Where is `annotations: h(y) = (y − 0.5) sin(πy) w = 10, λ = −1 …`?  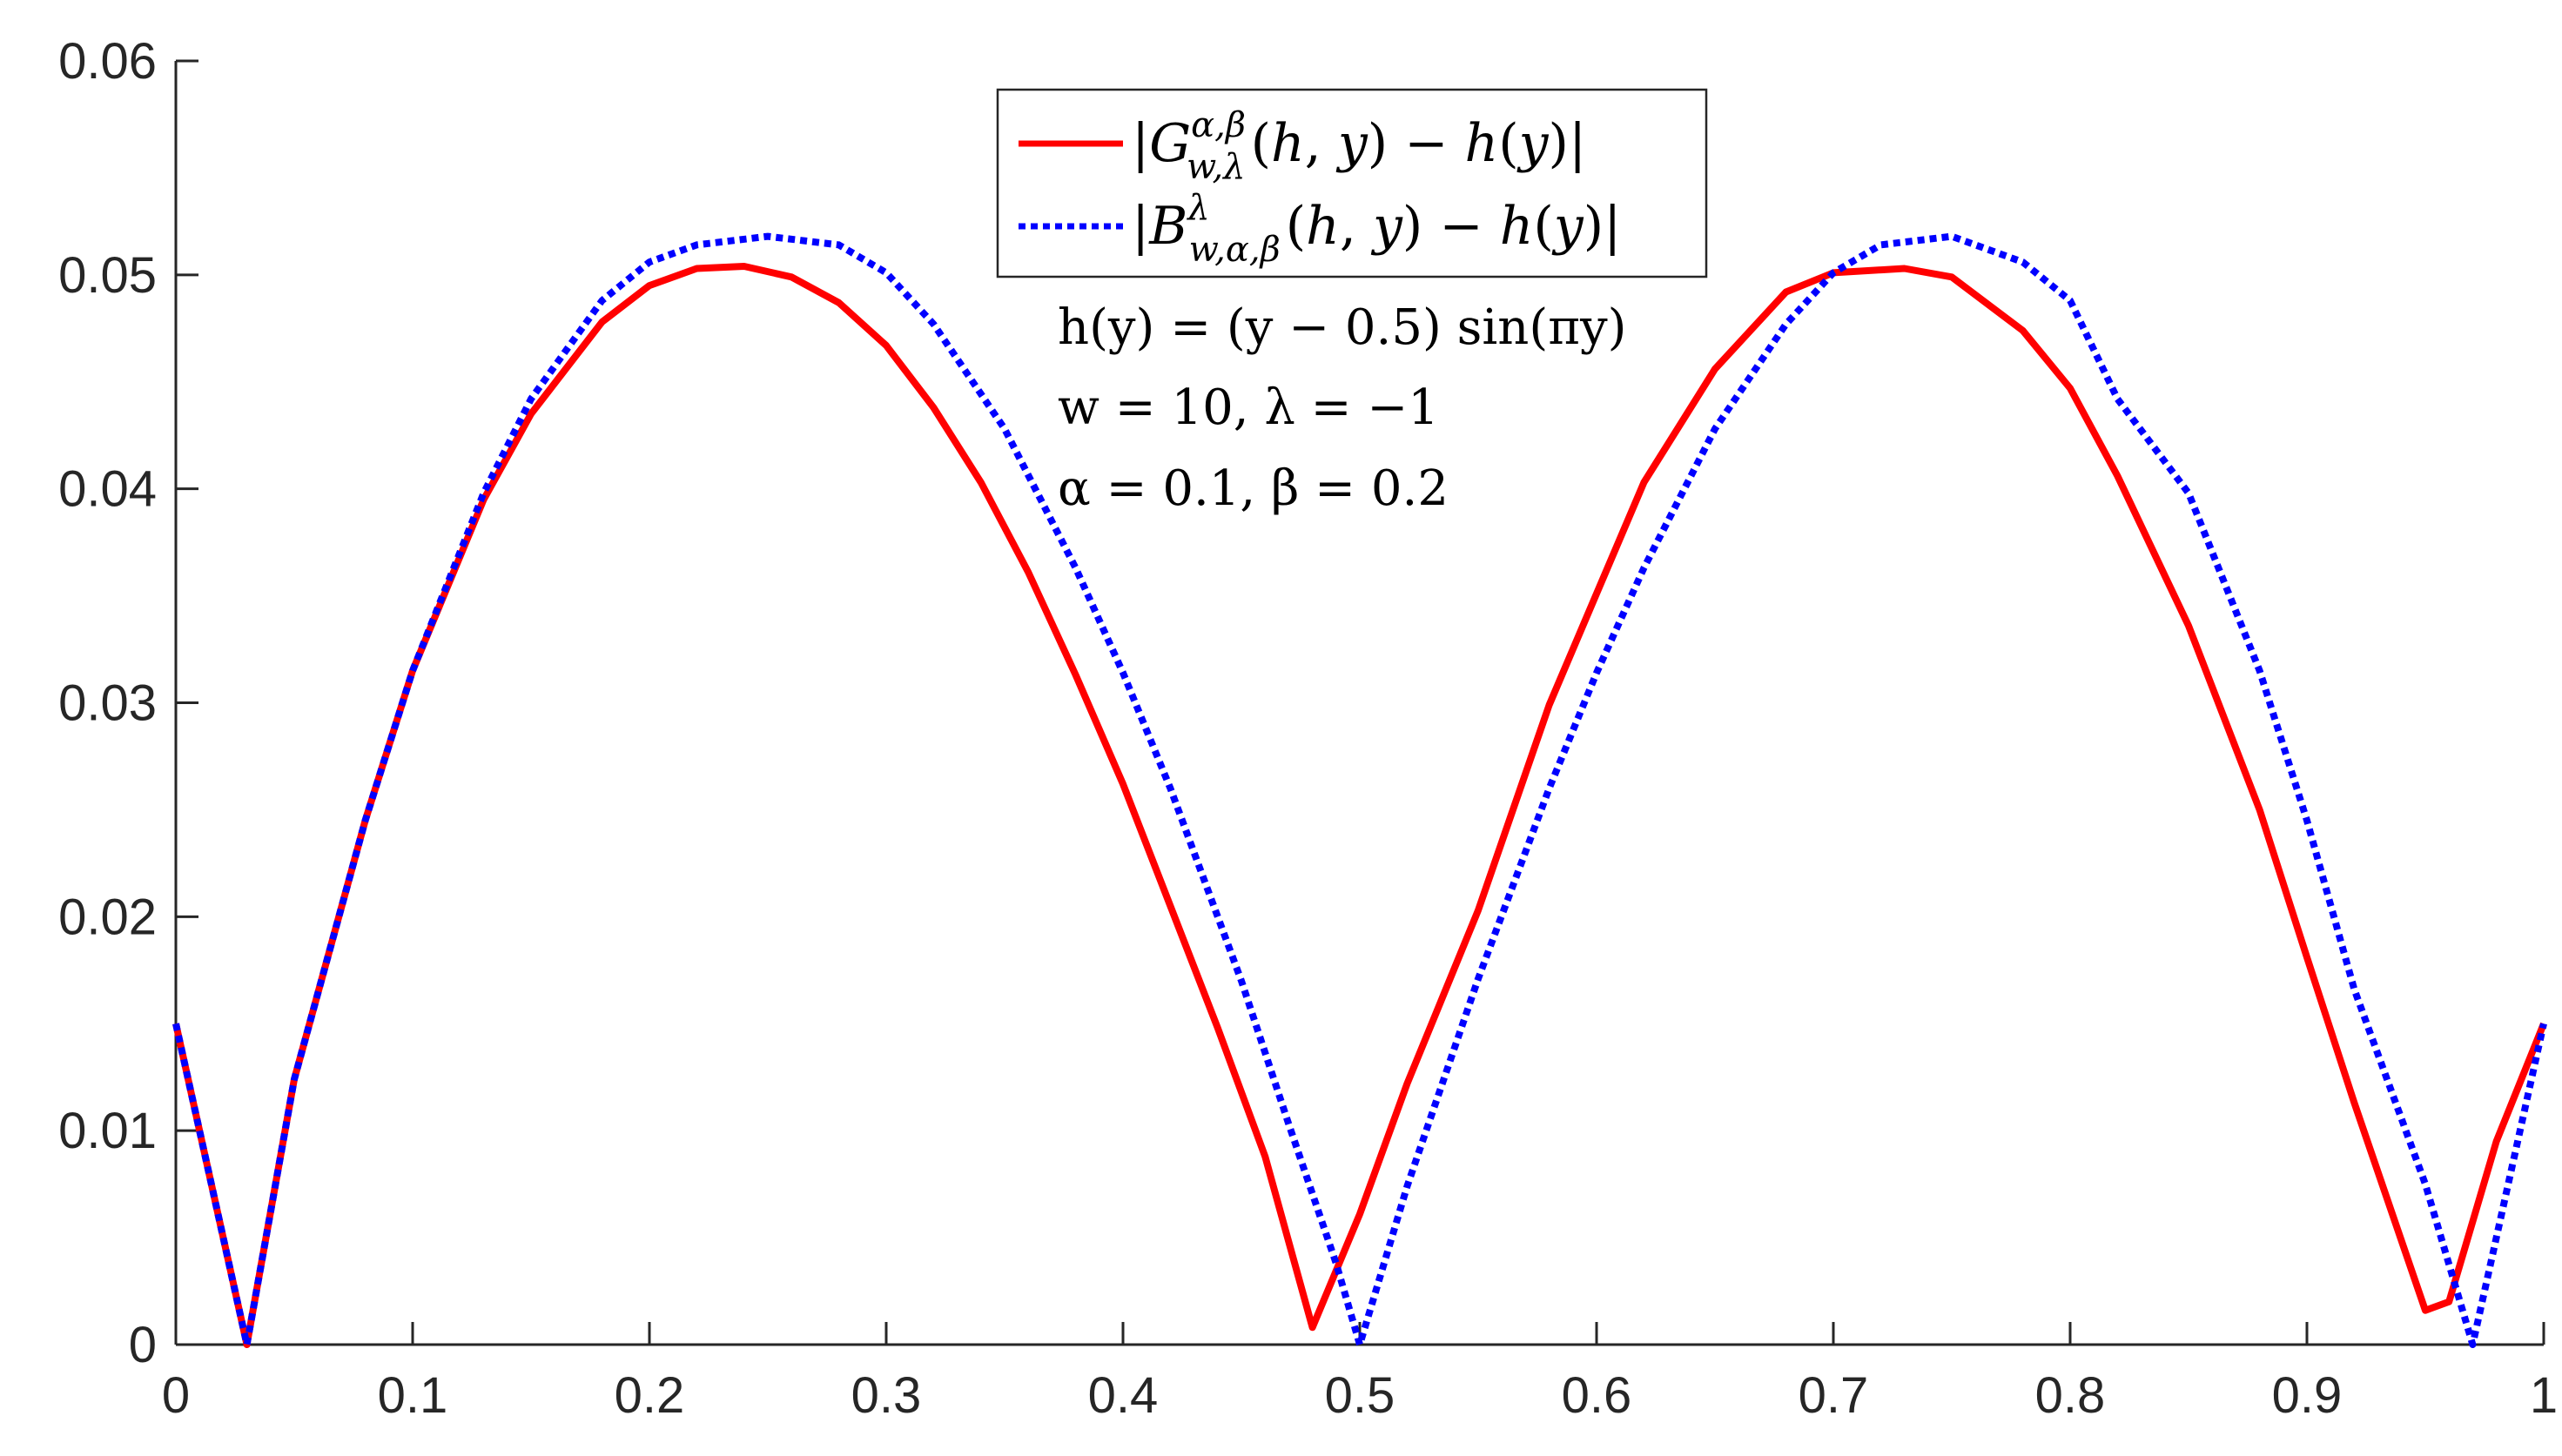
annotations: h(y) = (y − 0.5) sin(πy) w = 10, λ = −1 … is located at coordinates (1342, 408).